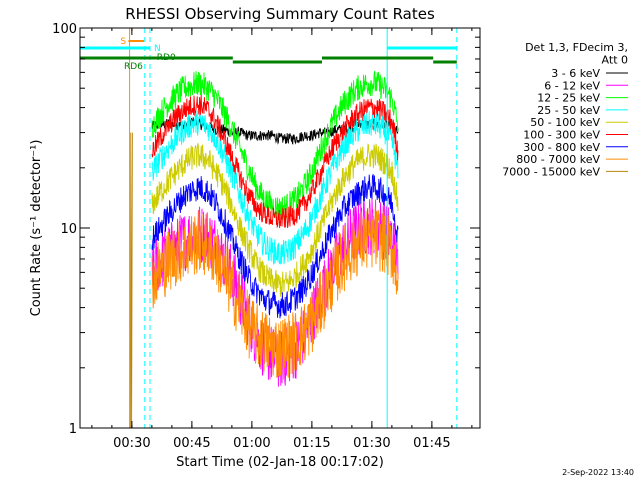  Describe the element at coordinates (311, 443) in the screenshot. I see `x-tick-label: 01:15` at that location.